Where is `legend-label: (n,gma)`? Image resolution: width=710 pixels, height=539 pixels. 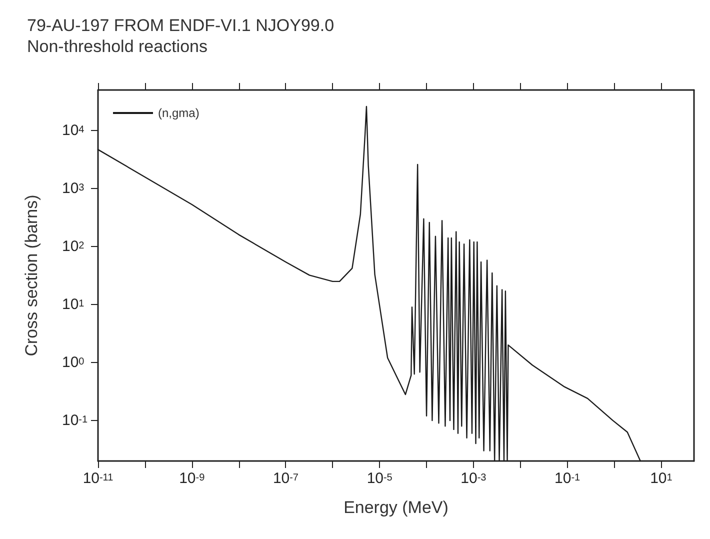
legend-label: (n,gma) is located at coordinates (179, 113).